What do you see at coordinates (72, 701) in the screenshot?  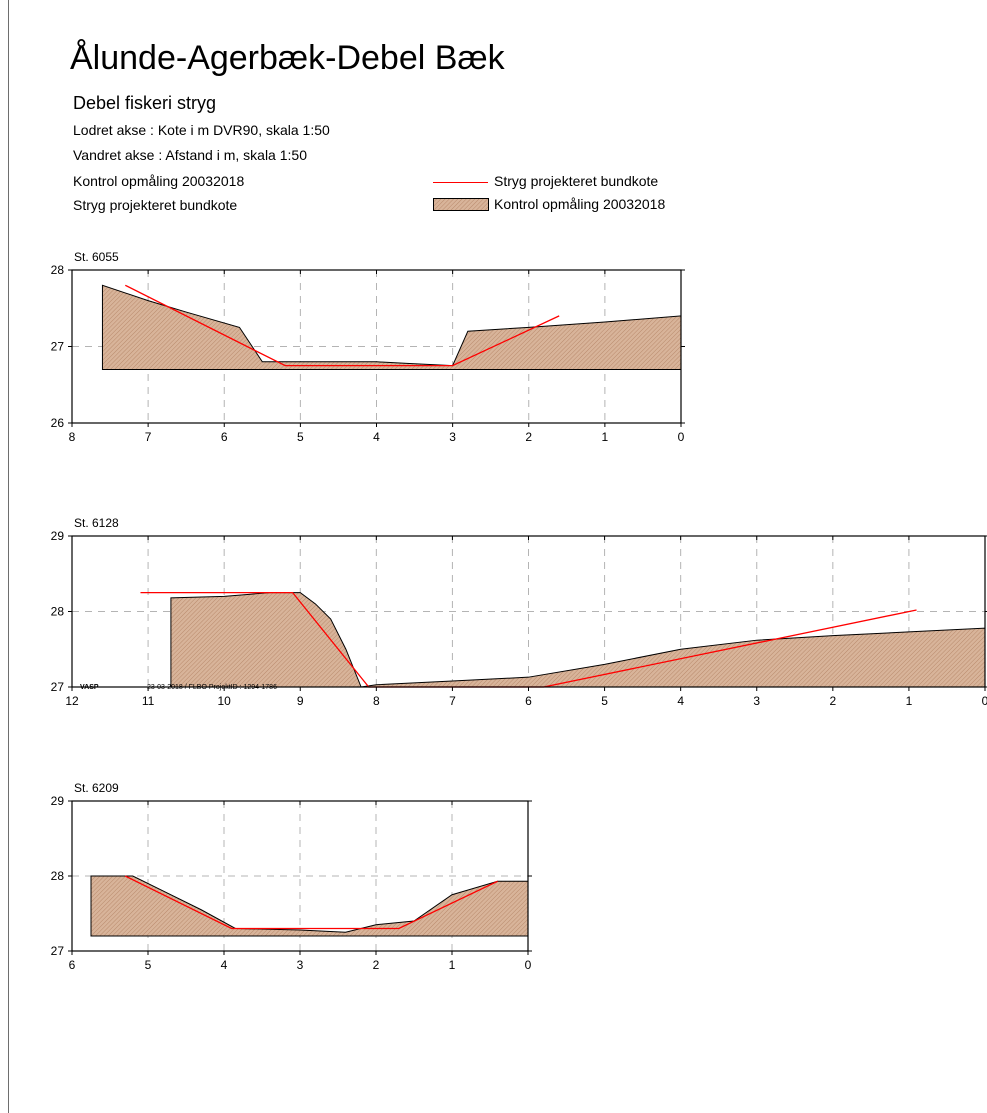 I see `x-tick-label: 12` at bounding box center [72, 701].